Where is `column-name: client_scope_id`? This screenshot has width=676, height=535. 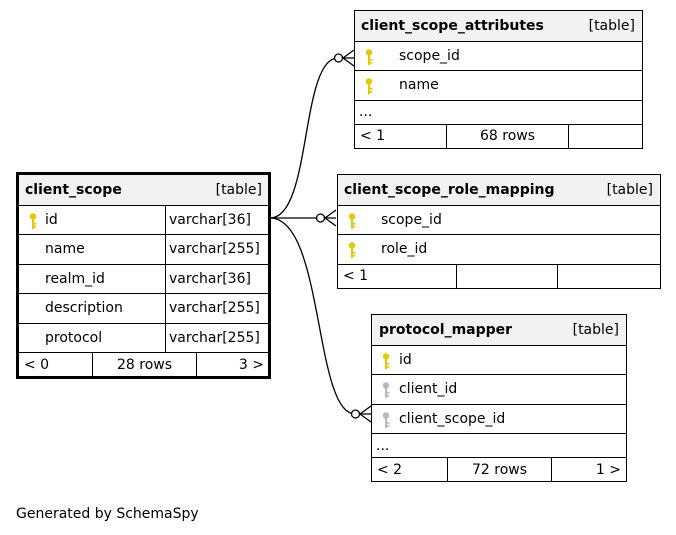 column-name: client_scope_id is located at coordinates (452, 418).